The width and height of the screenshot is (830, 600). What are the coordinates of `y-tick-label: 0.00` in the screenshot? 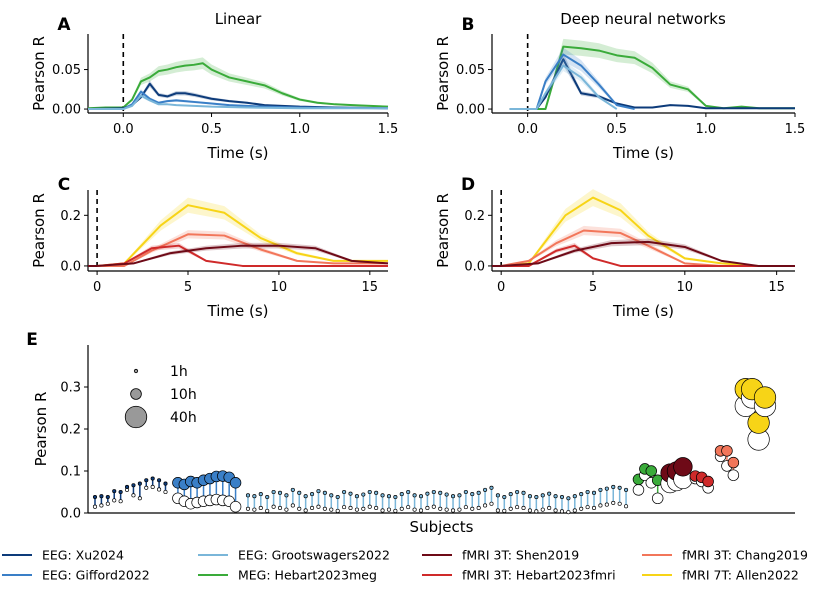 It's located at (66, 110).